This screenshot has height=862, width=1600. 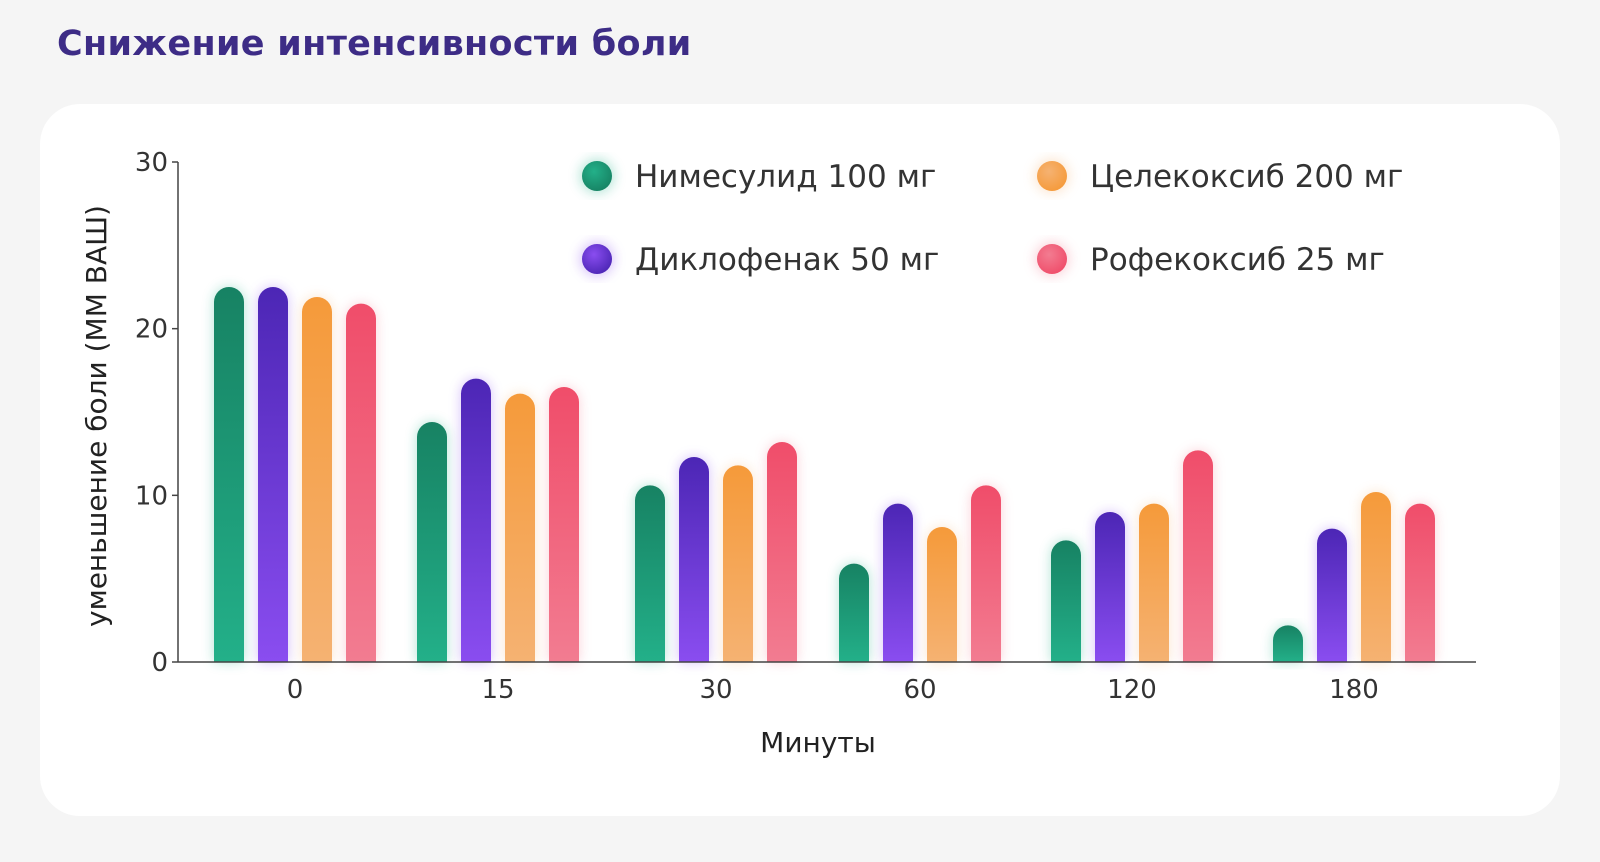 I want to click on x-tick-label: 15, so click(x=497, y=690).